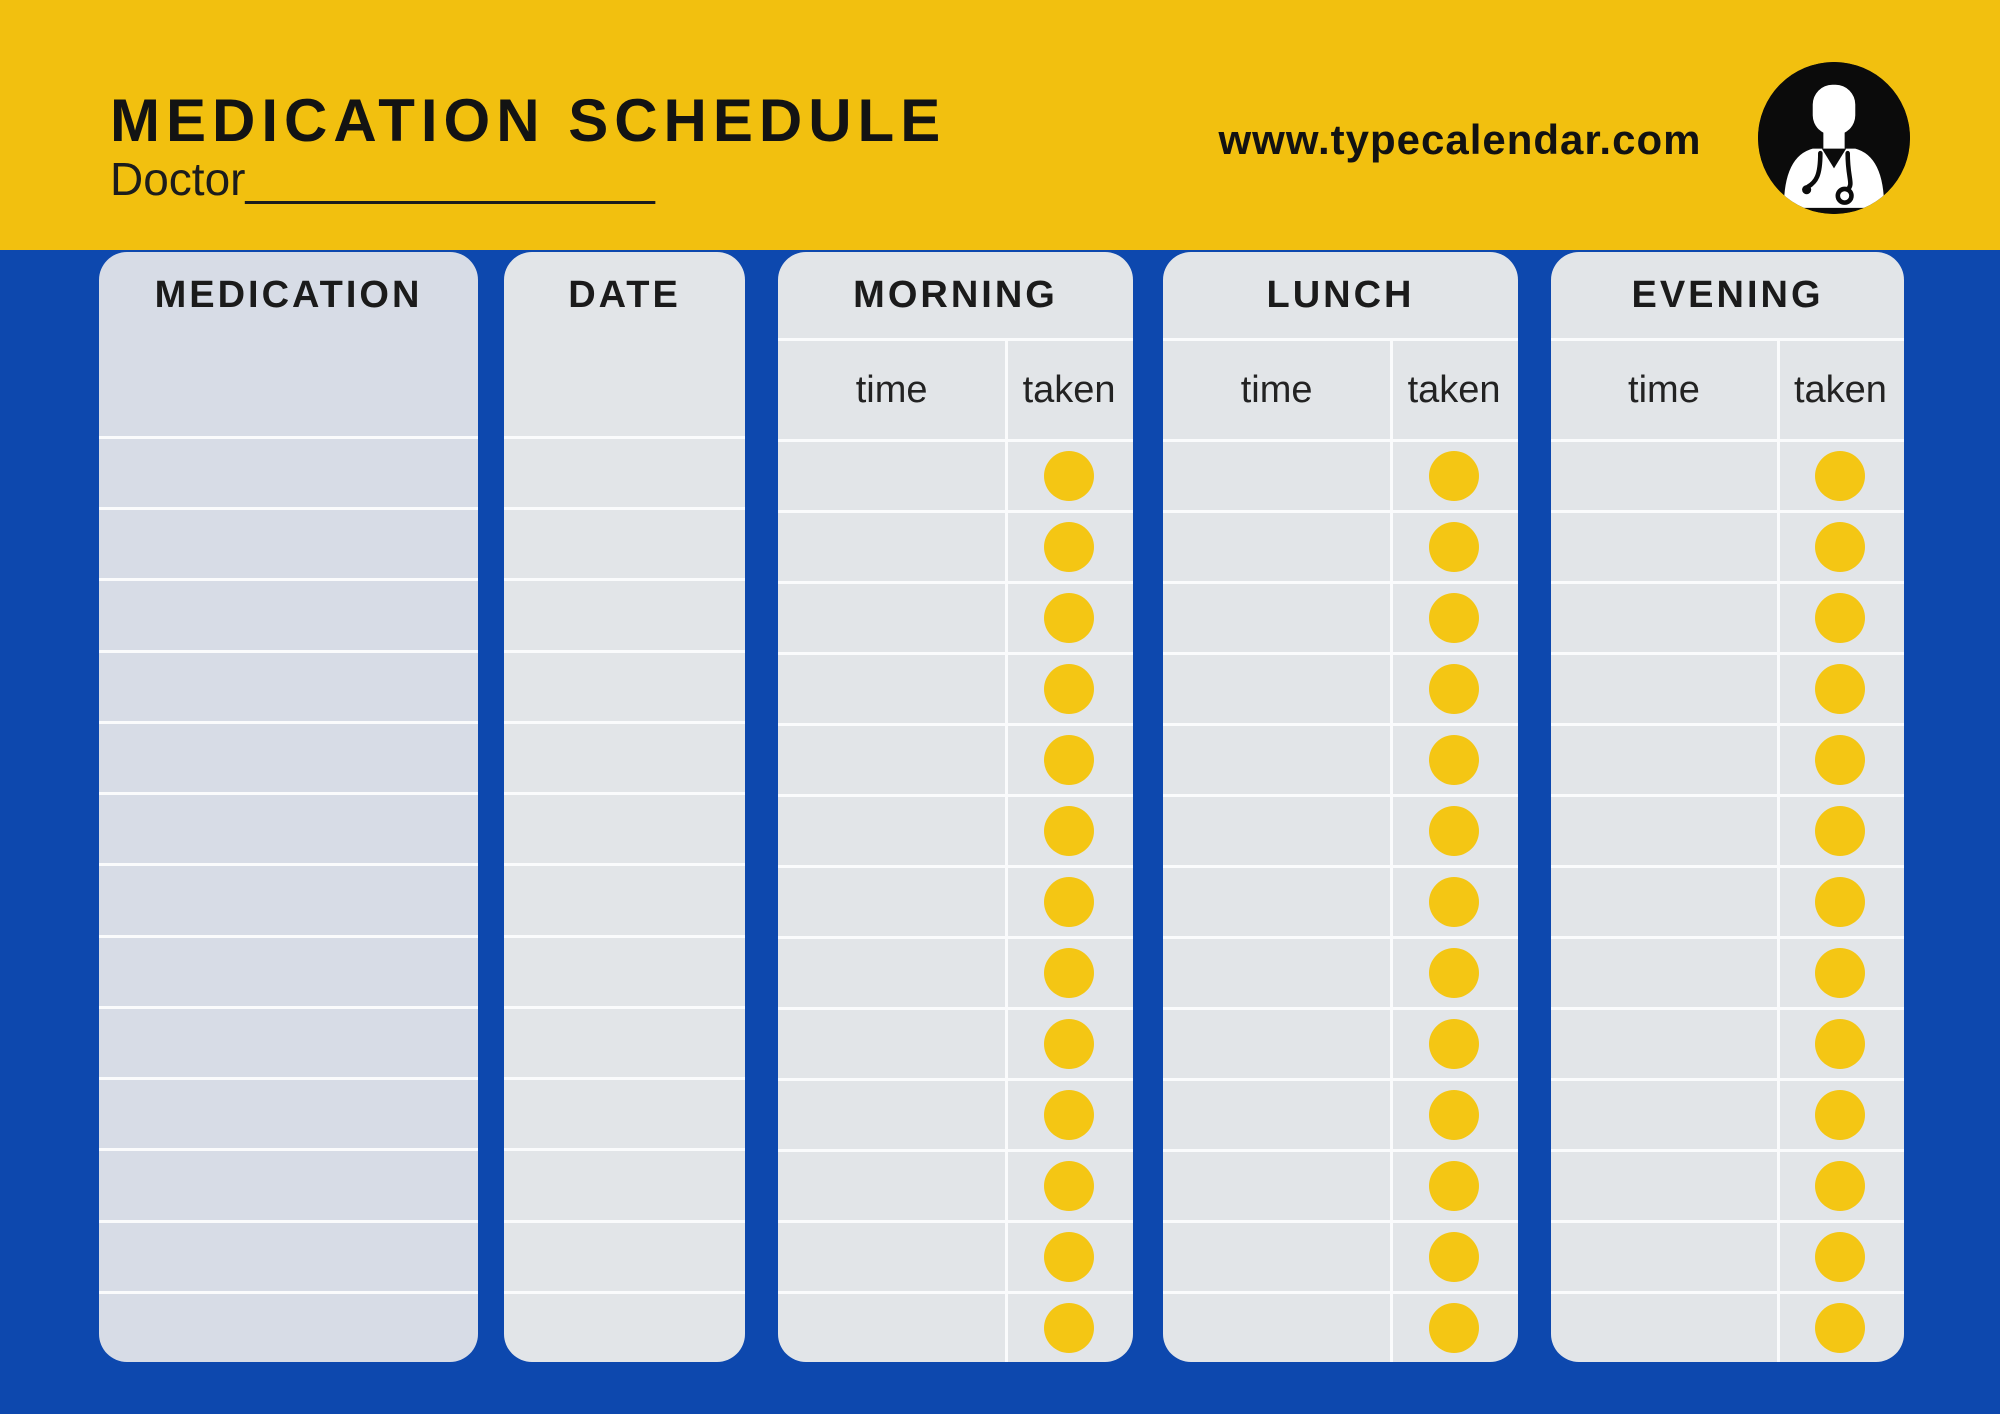 The width and height of the screenshot is (2000, 1414). I want to click on doctor-name-field: Doctor________________, so click(382, 179).